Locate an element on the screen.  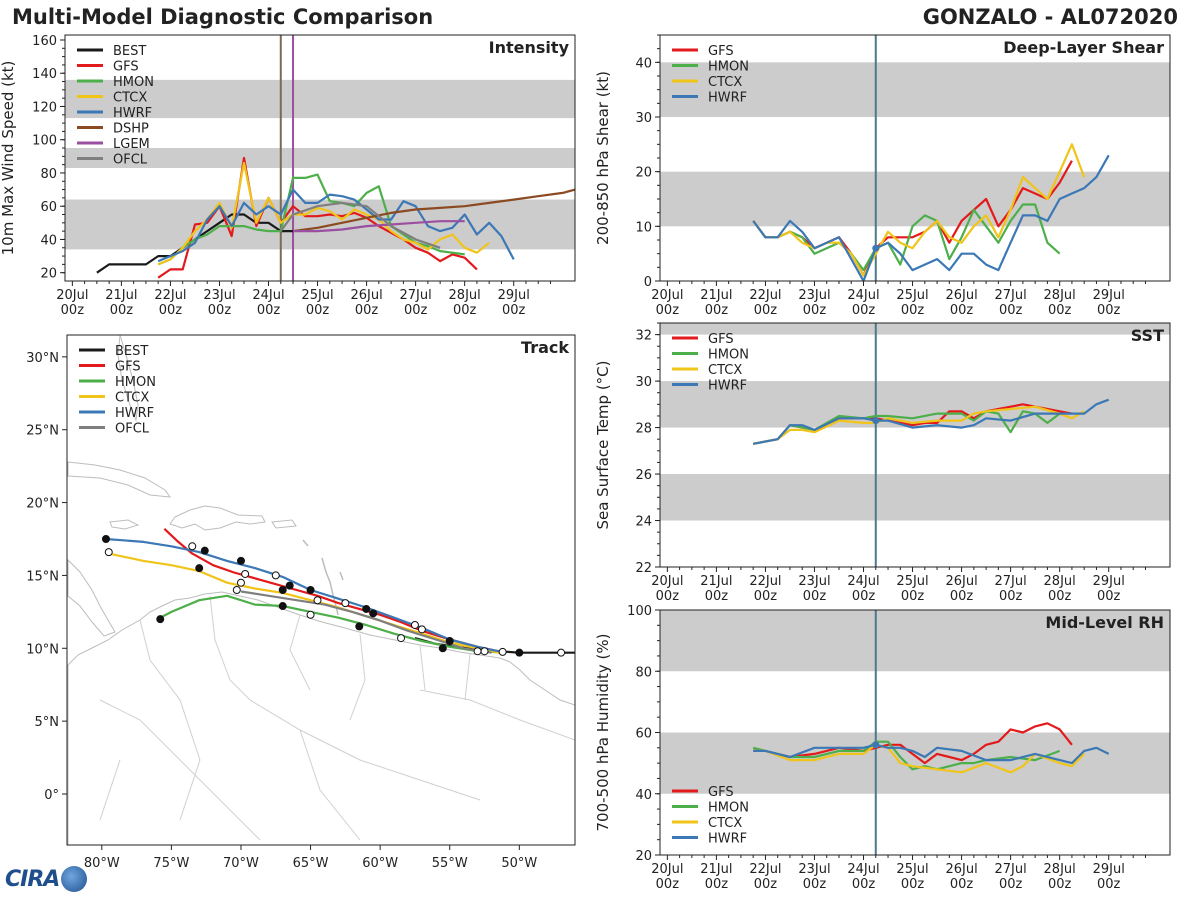
intensity-legend-label: DSHP is located at coordinates (131, 129).